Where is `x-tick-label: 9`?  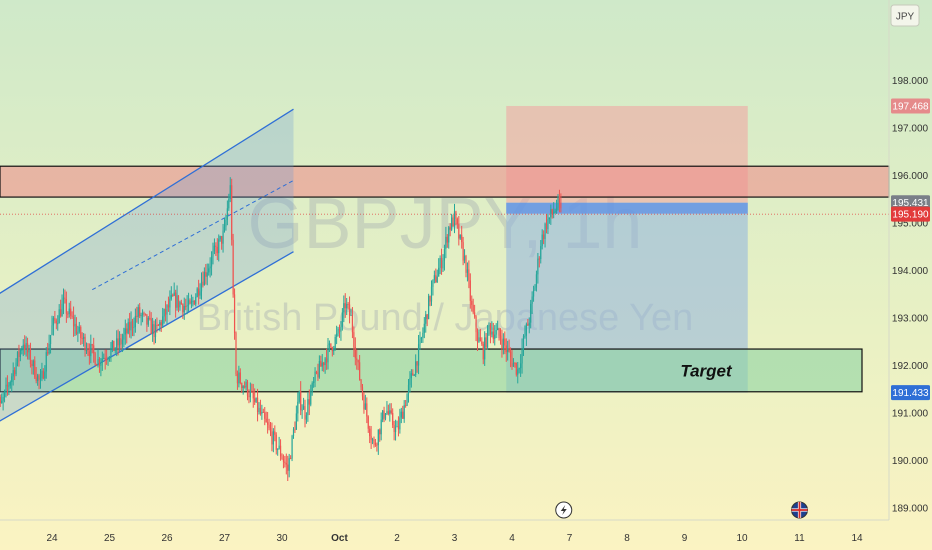 x-tick-label: 9 is located at coordinates (685, 538).